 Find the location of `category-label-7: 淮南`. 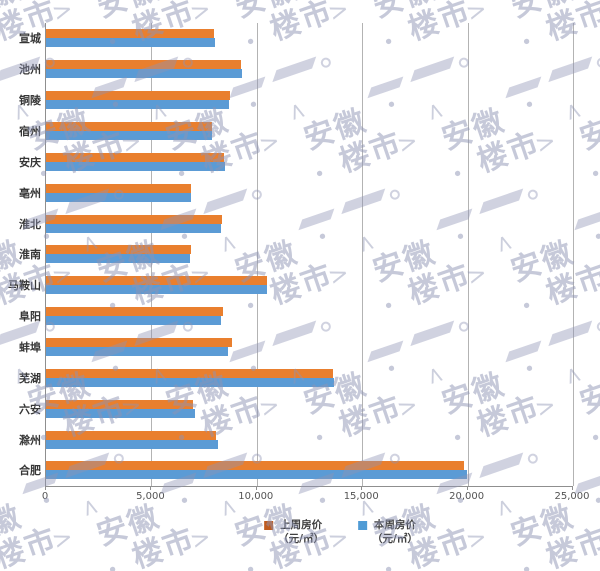

category-label-7: 淮南 is located at coordinates (30, 255).